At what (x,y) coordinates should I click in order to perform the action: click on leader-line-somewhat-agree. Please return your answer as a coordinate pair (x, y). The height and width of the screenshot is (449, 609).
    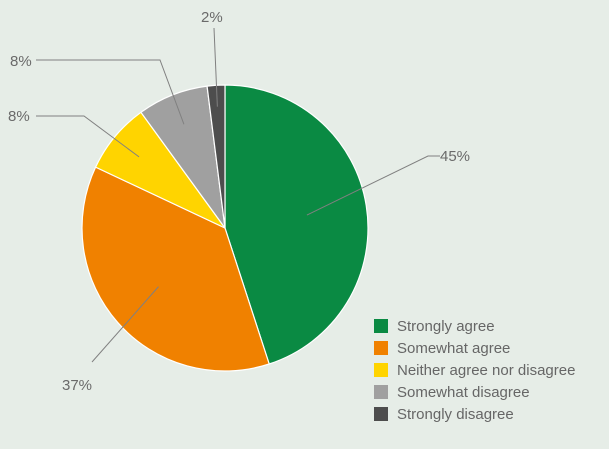
    Looking at the image, I should click on (125, 324).